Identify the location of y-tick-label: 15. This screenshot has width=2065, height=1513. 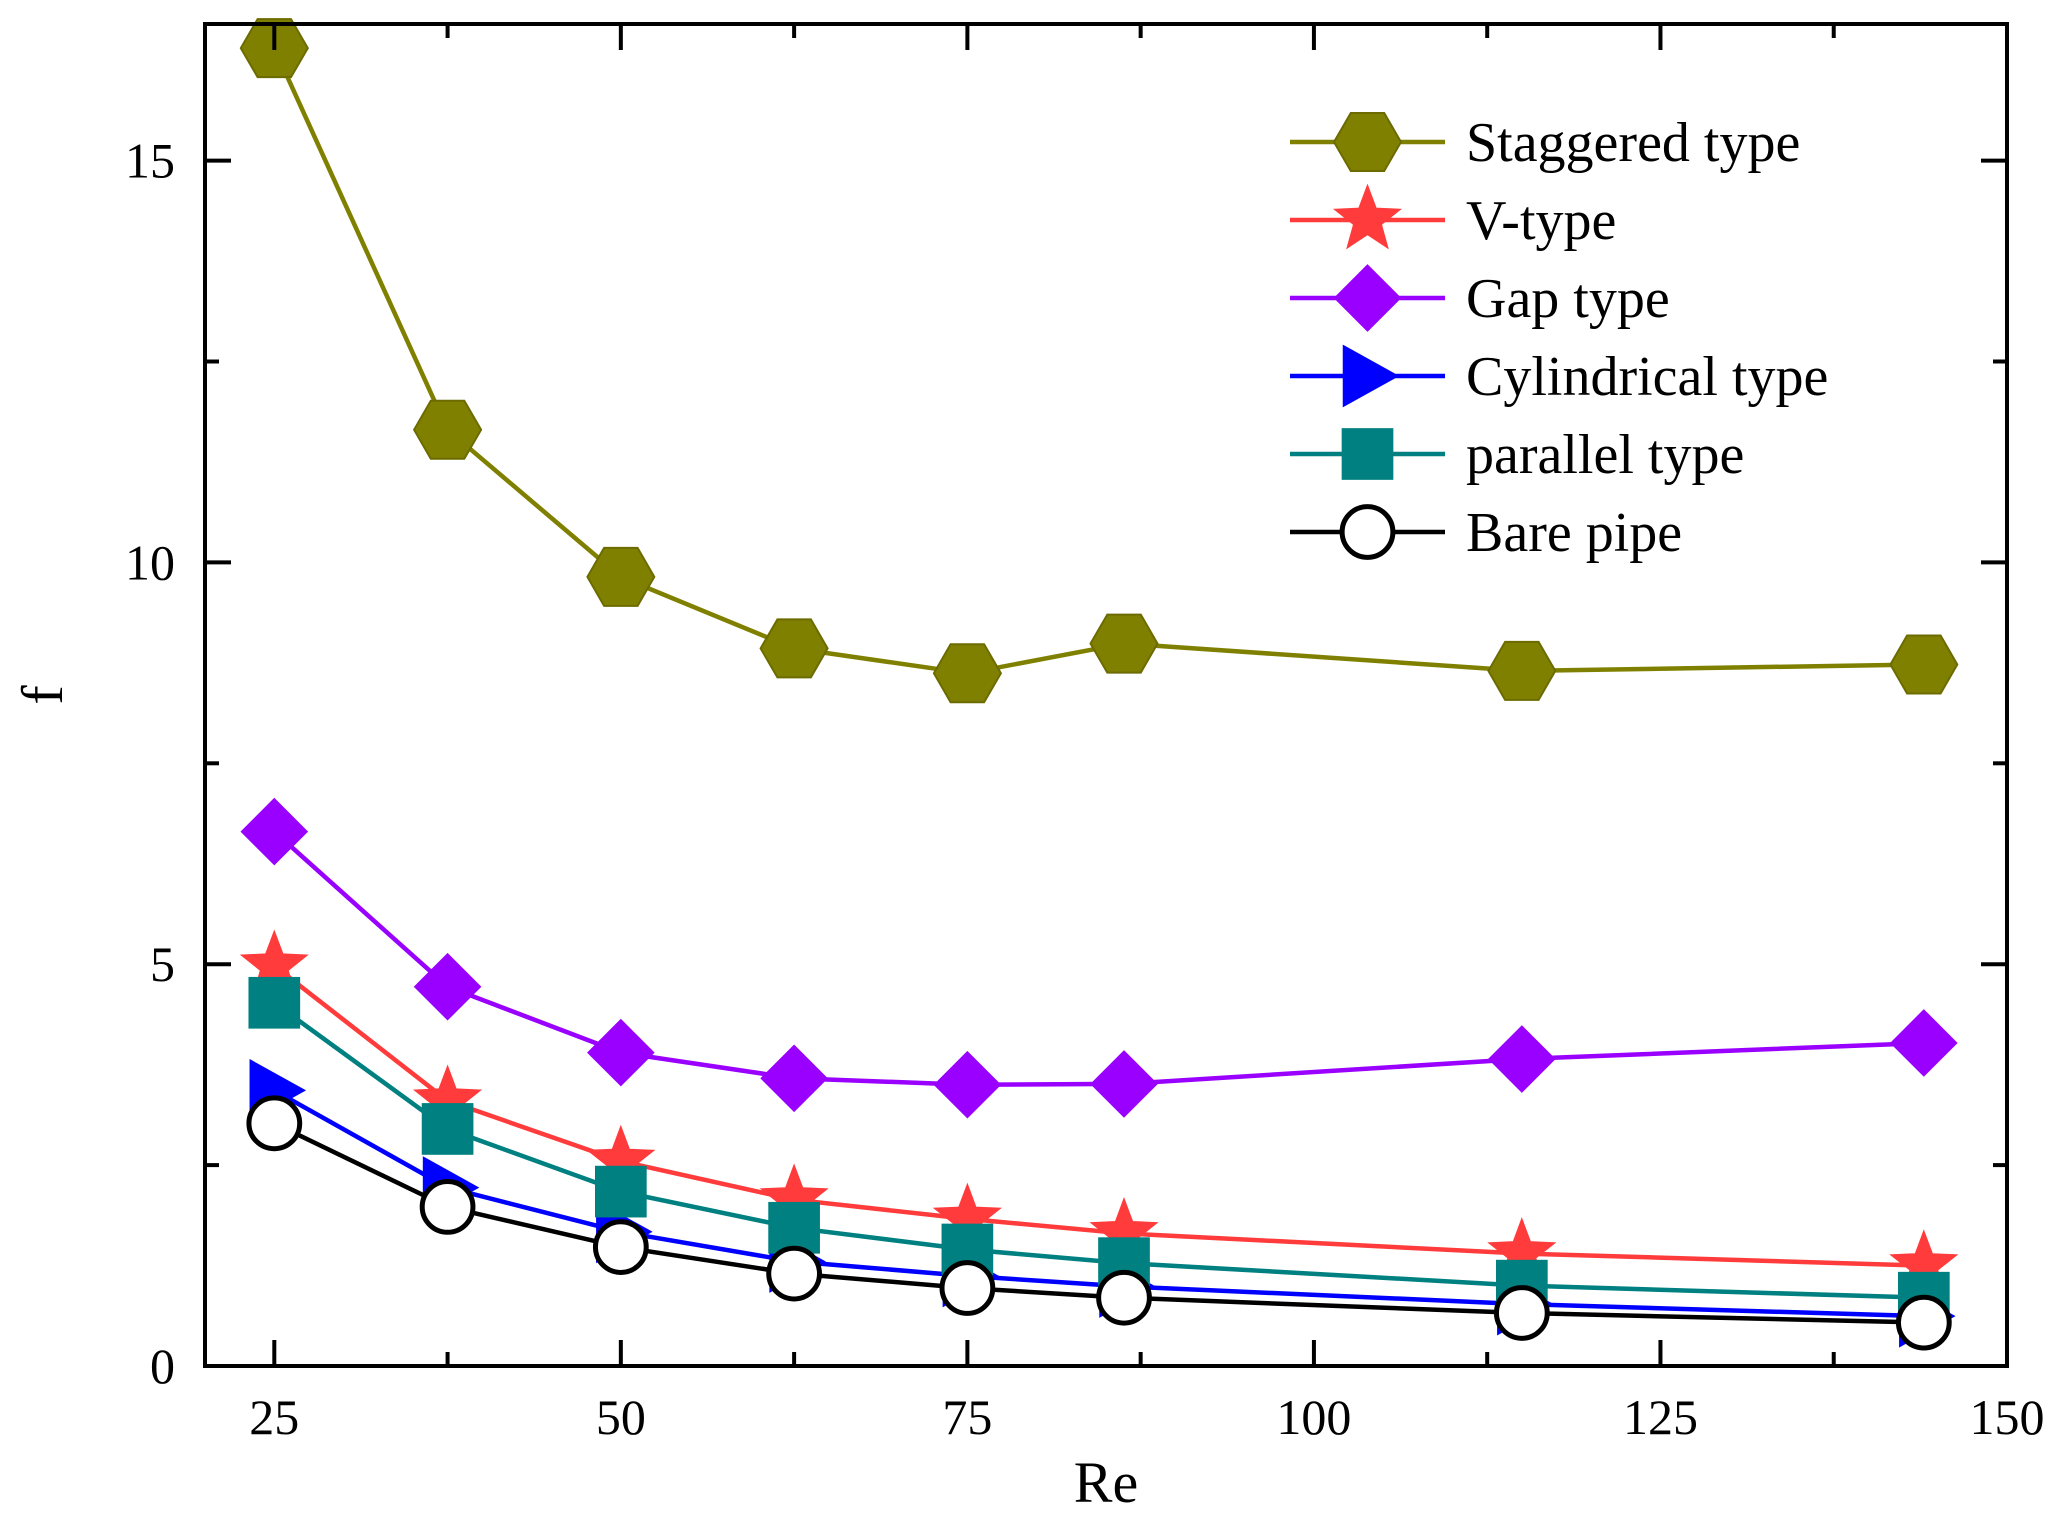
(150, 161).